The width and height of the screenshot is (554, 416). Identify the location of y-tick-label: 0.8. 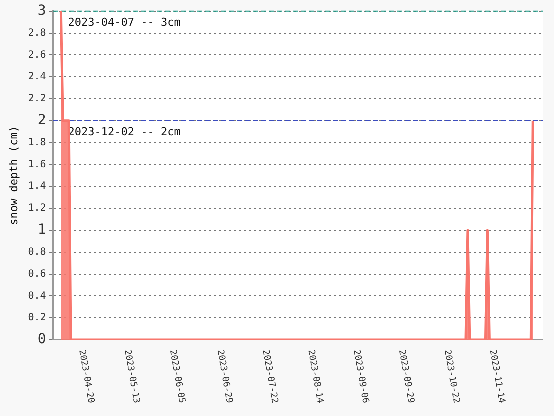
(37, 252).